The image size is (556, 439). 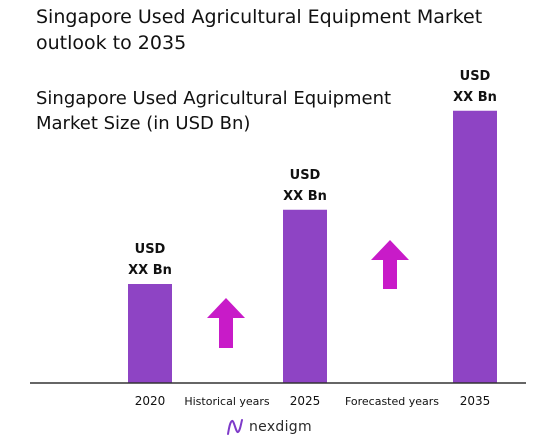 I want to click on x-tick-2020: 2020, so click(x=150, y=401).